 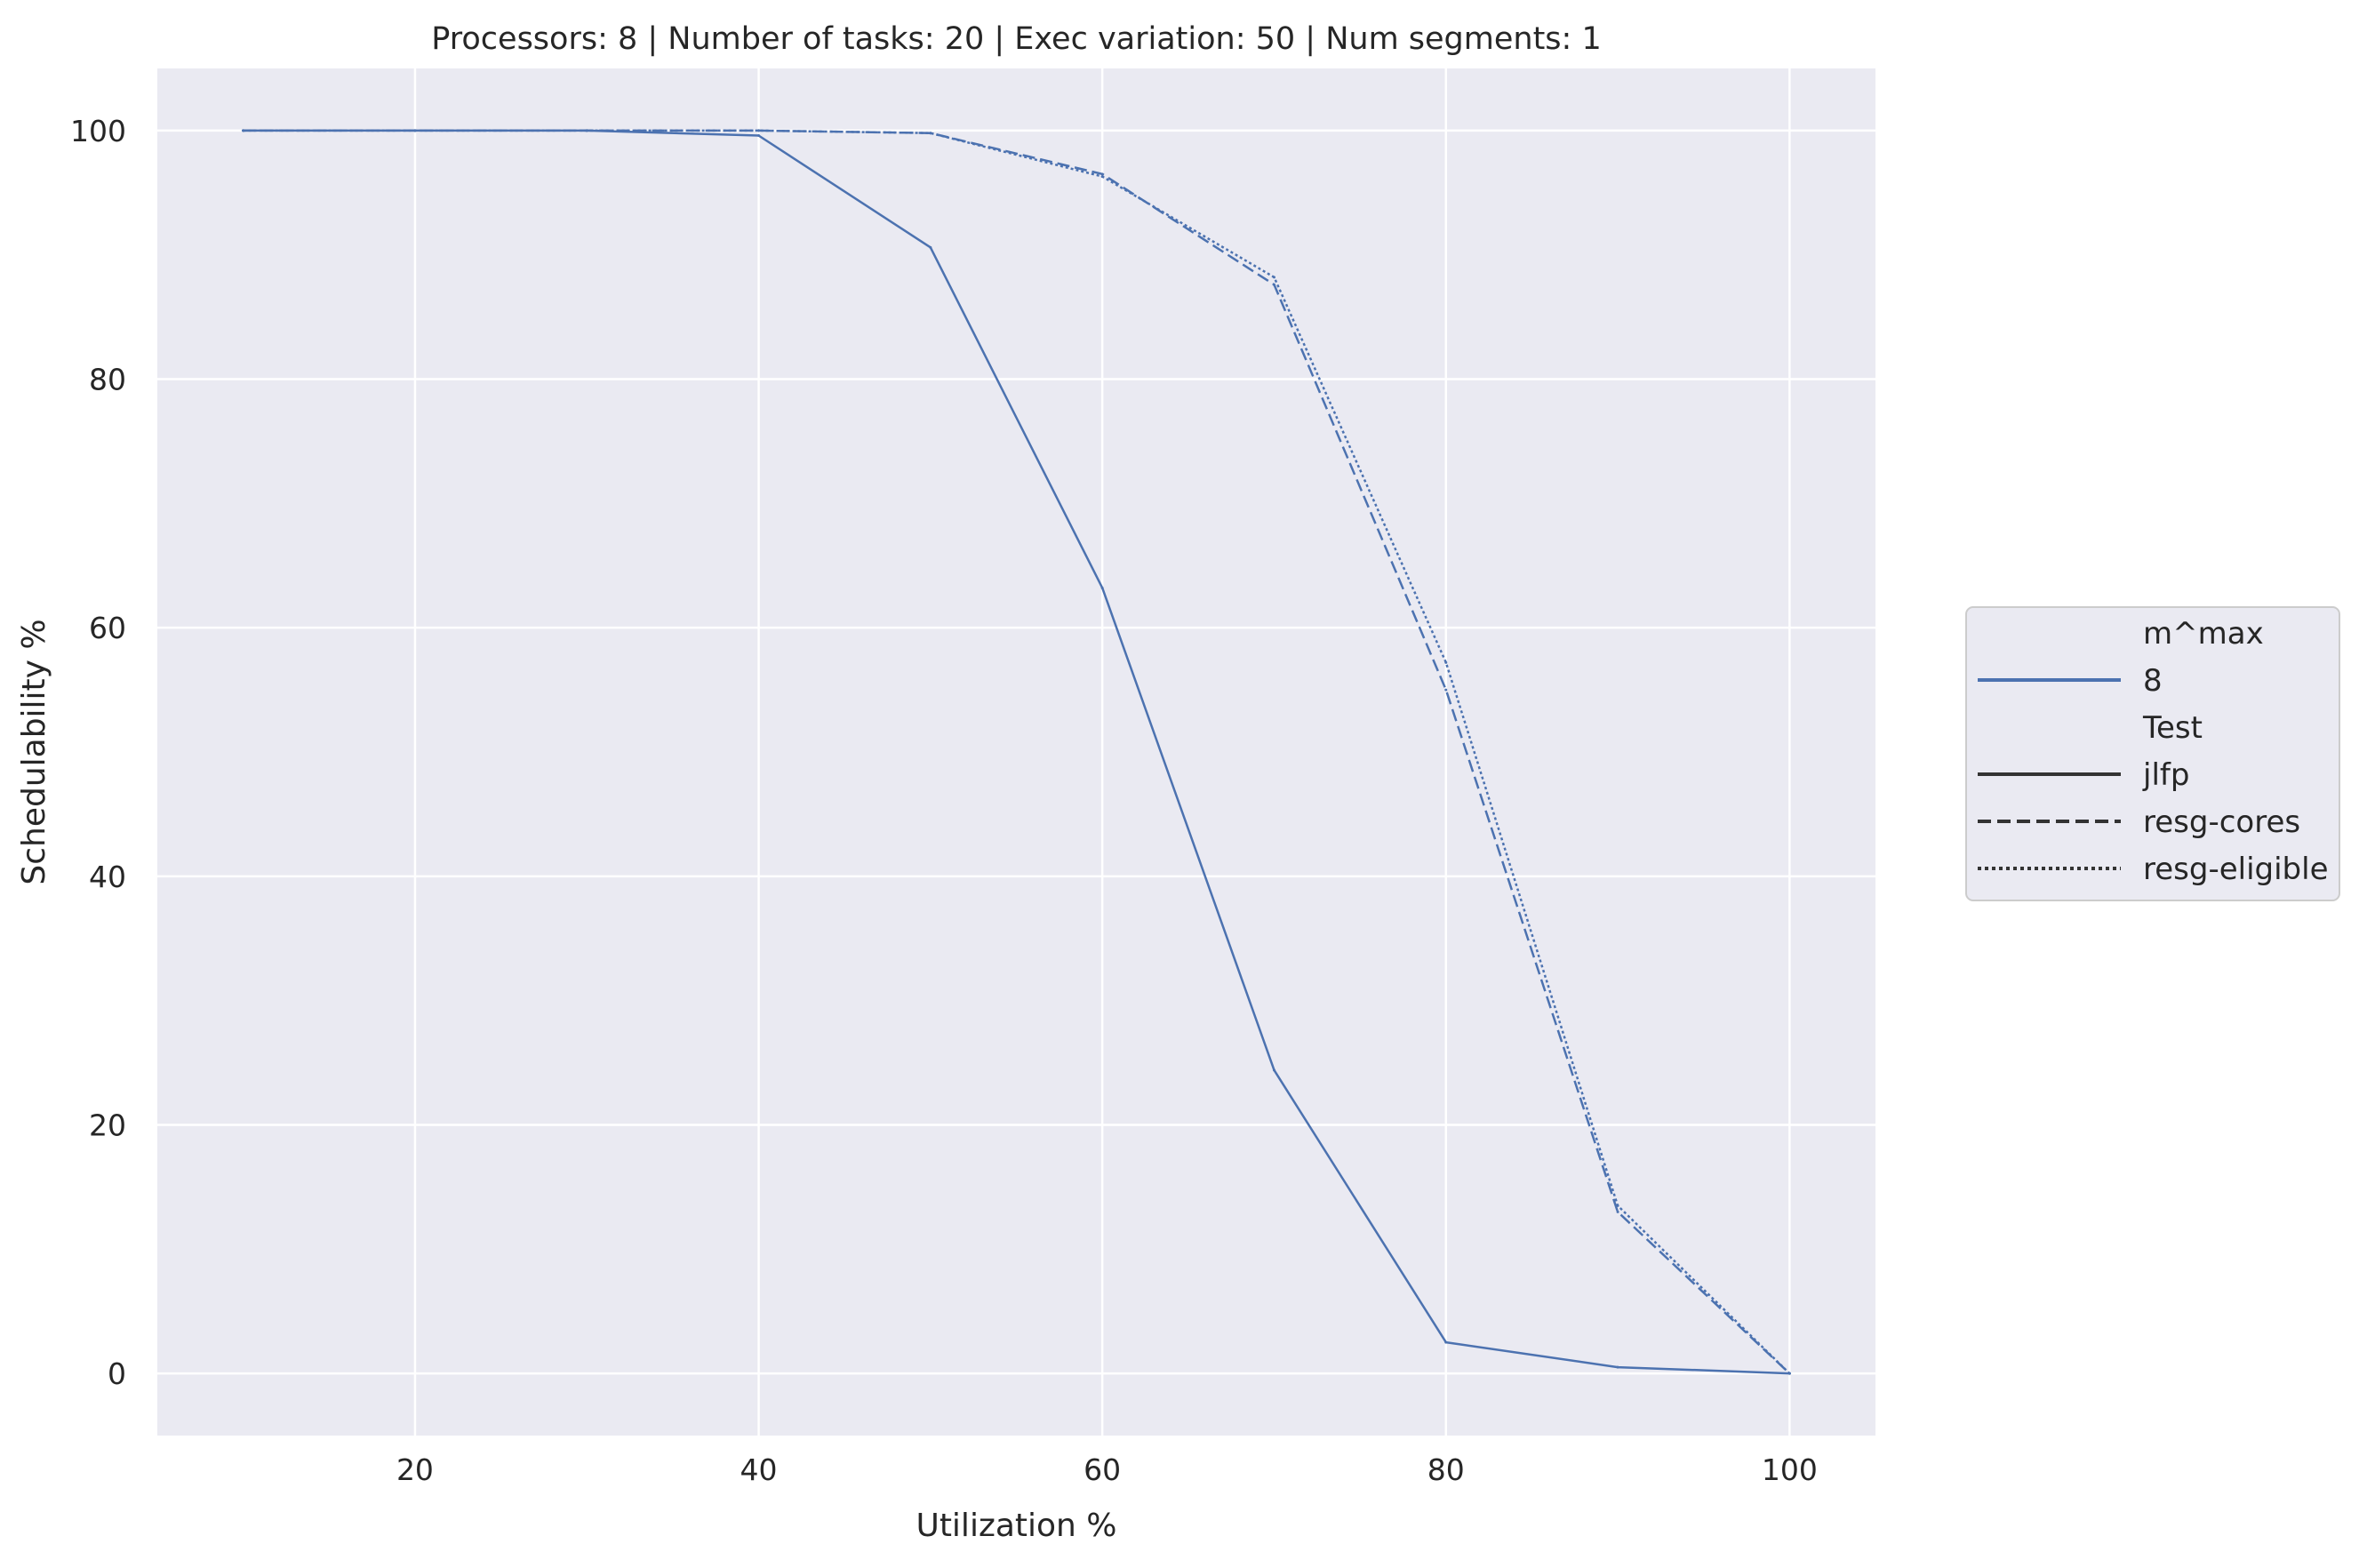 I want to click on legend: m^max Test 8 jlfp resg-cores resg-eligible, so click(x=2152, y=753).